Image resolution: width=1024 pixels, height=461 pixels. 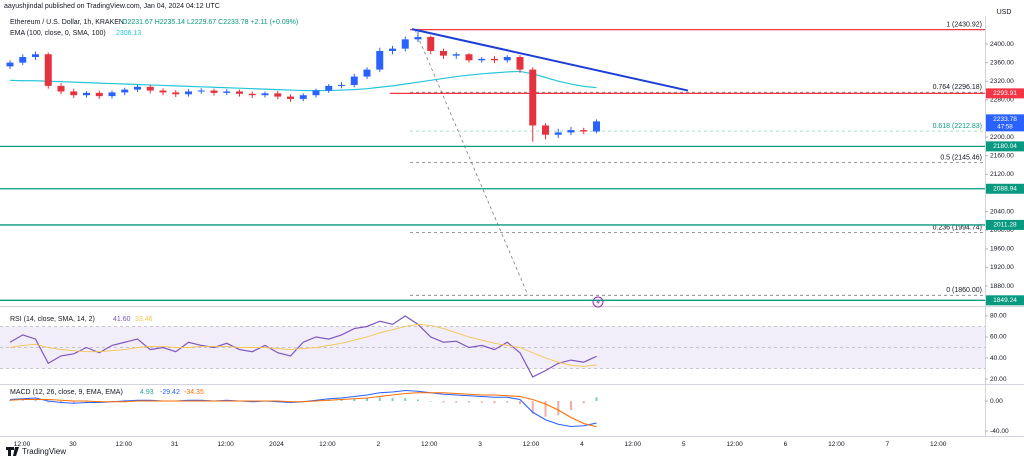 What do you see at coordinates (12, 451) in the screenshot?
I see `logo-icon` at bounding box center [12, 451].